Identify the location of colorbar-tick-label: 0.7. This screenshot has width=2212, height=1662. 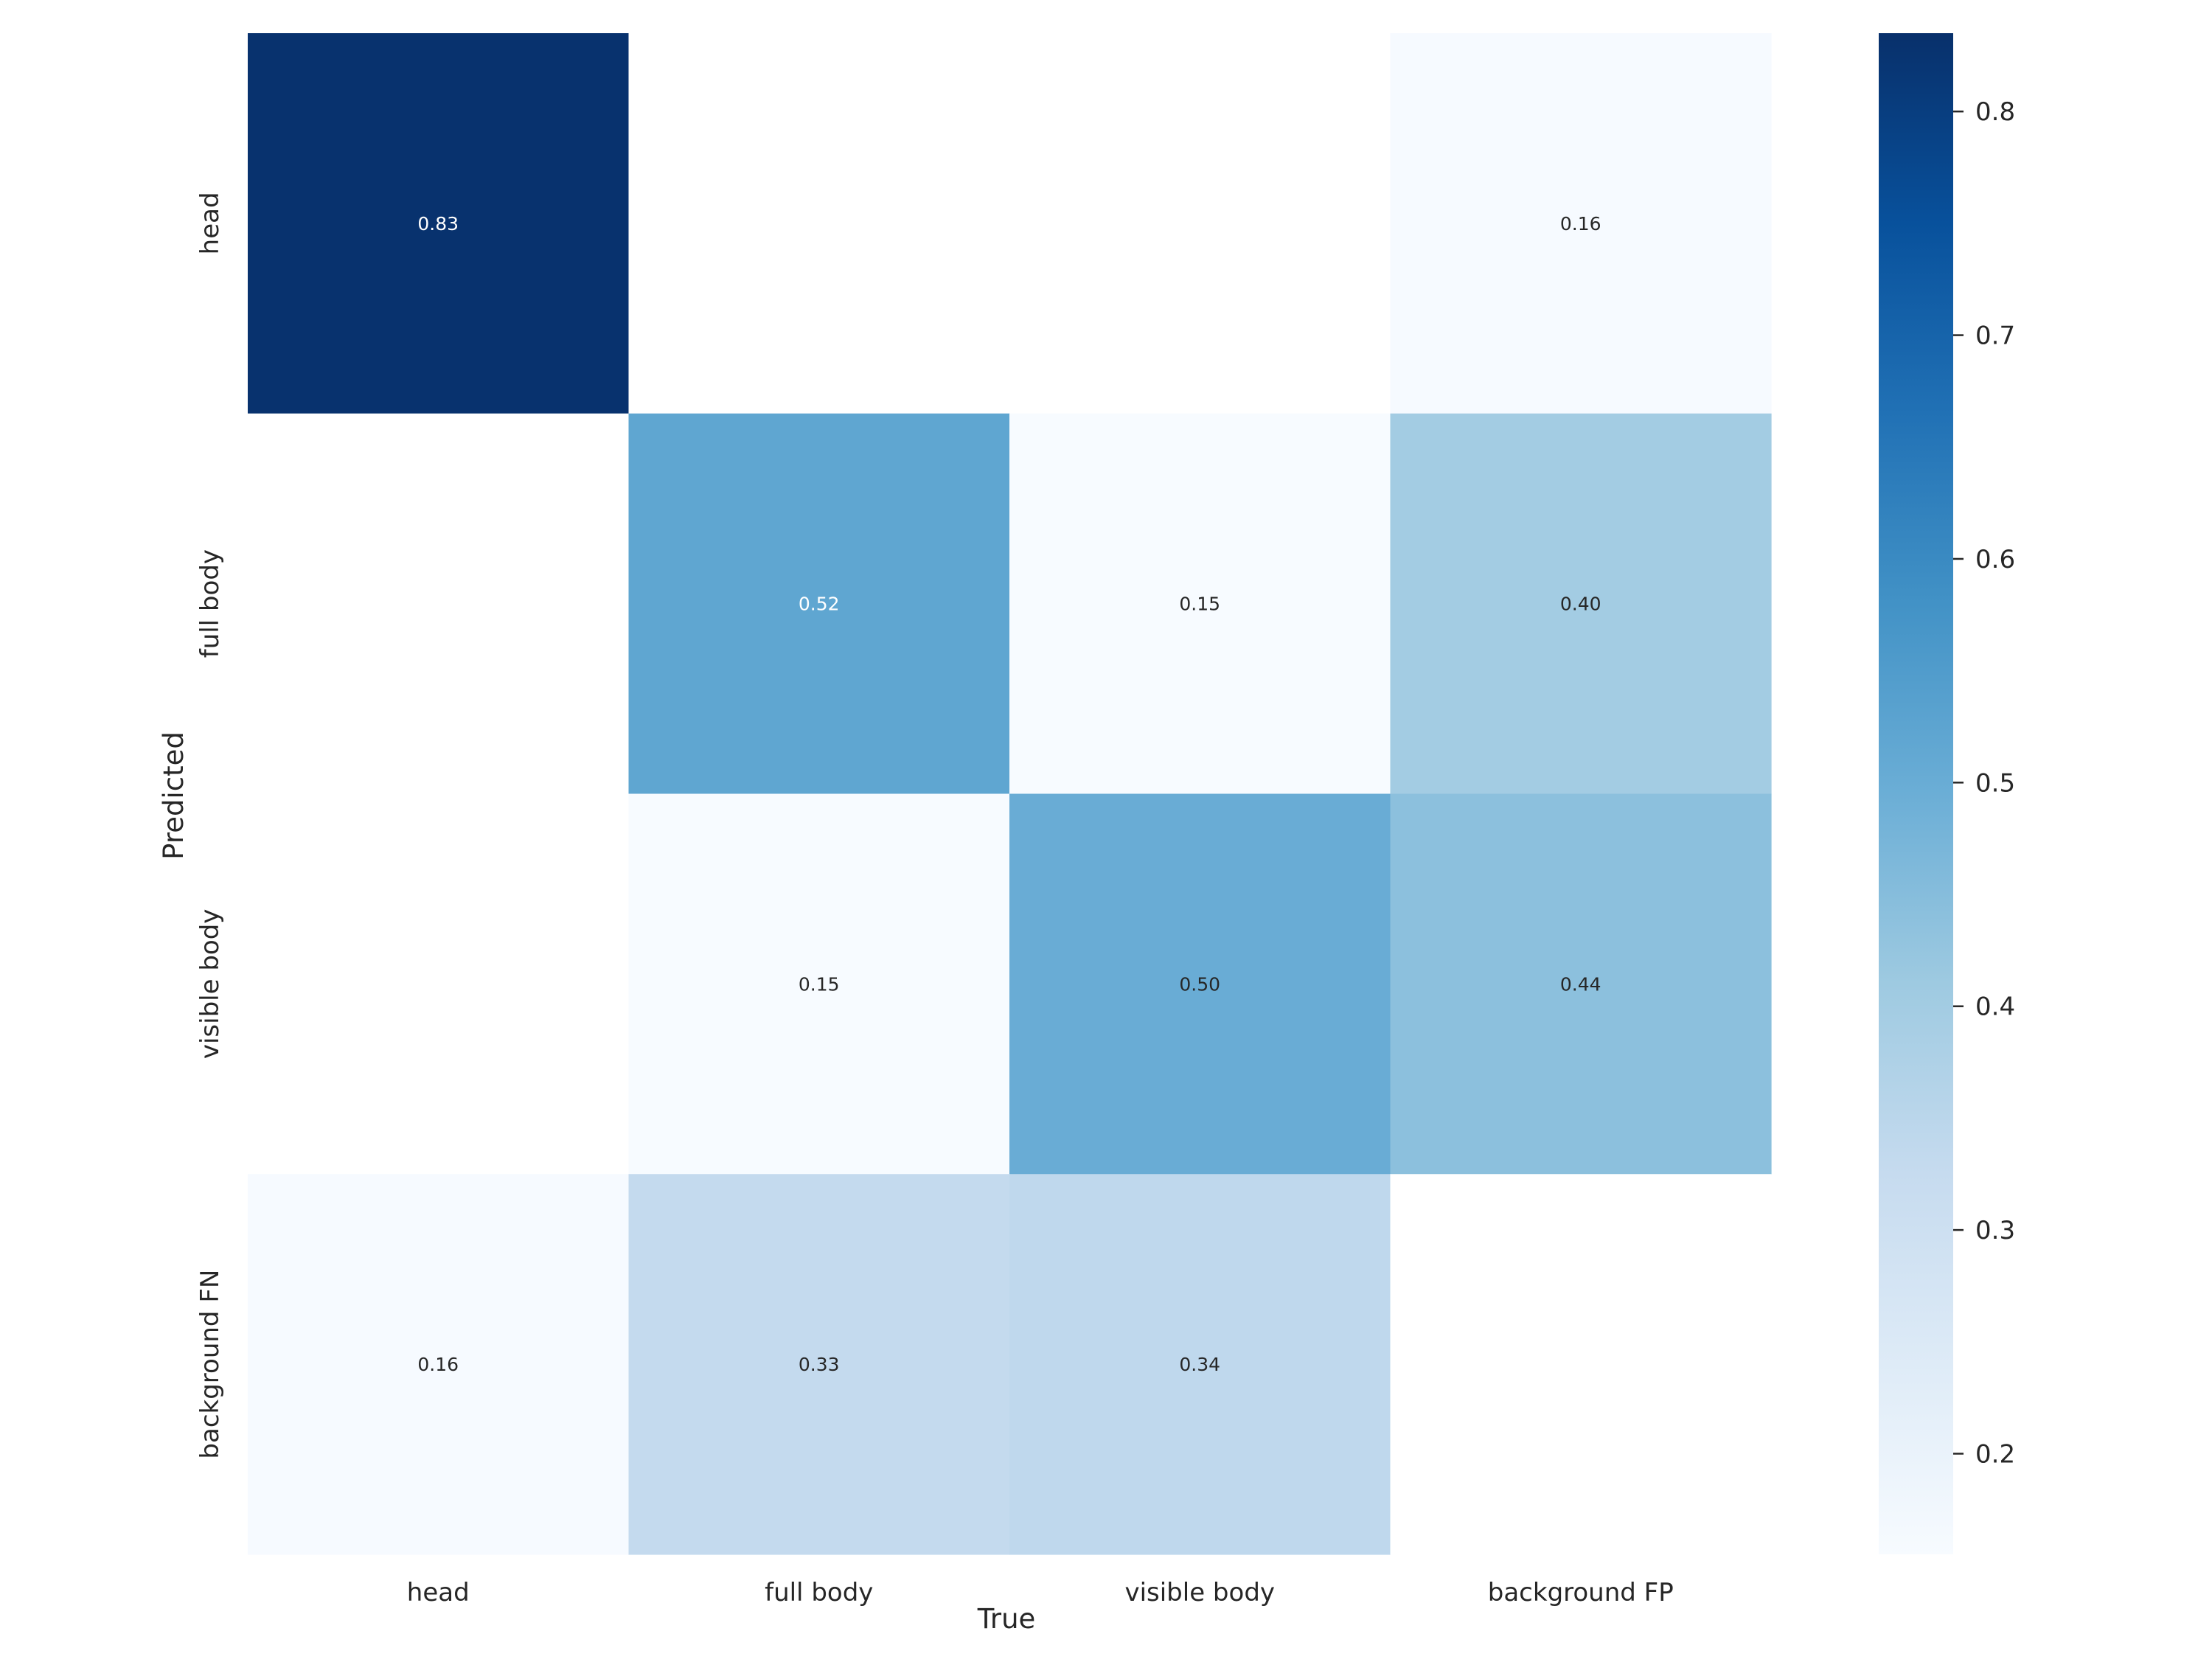
(1995, 336).